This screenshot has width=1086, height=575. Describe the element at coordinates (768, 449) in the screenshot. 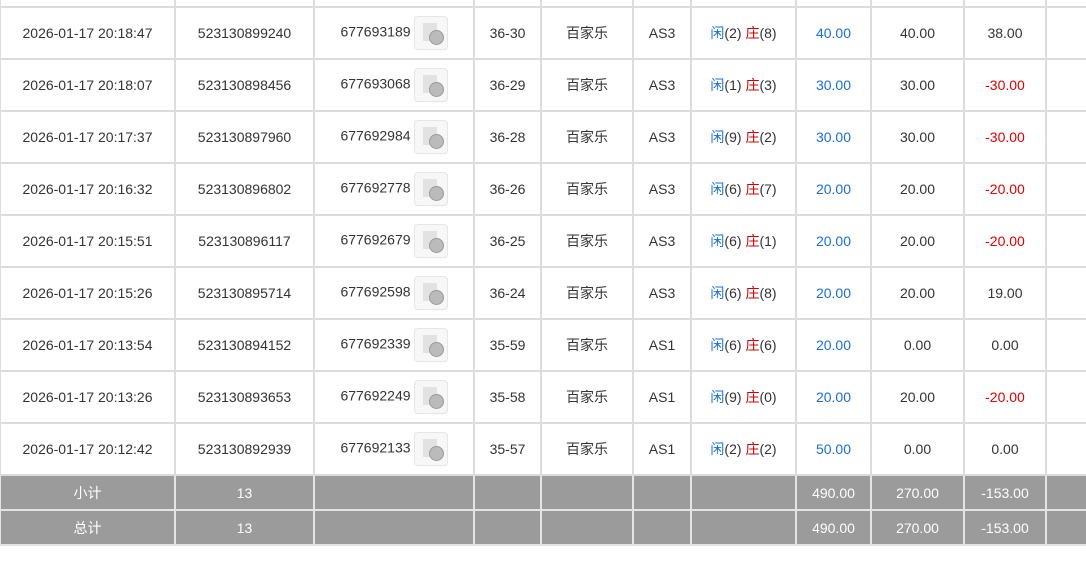

I see `banker-points: (2)` at that location.